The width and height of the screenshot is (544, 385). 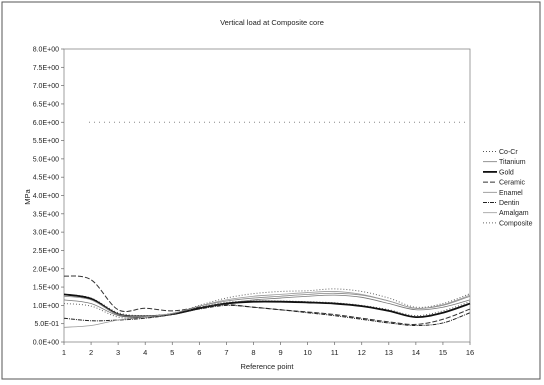 What do you see at coordinates (362, 352) in the screenshot?
I see `x-tick-label: 12` at bounding box center [362, 352].